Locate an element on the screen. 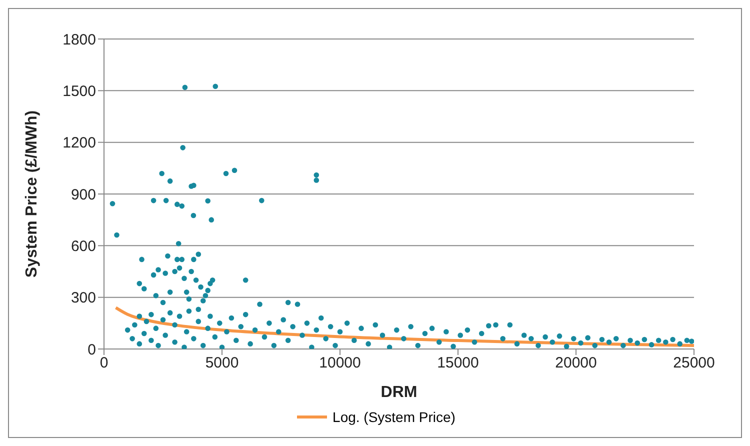 Image resolution: width=750 pixels, height=446 pixels. x-tick-label: 0 is located at coordinates (104, 363).